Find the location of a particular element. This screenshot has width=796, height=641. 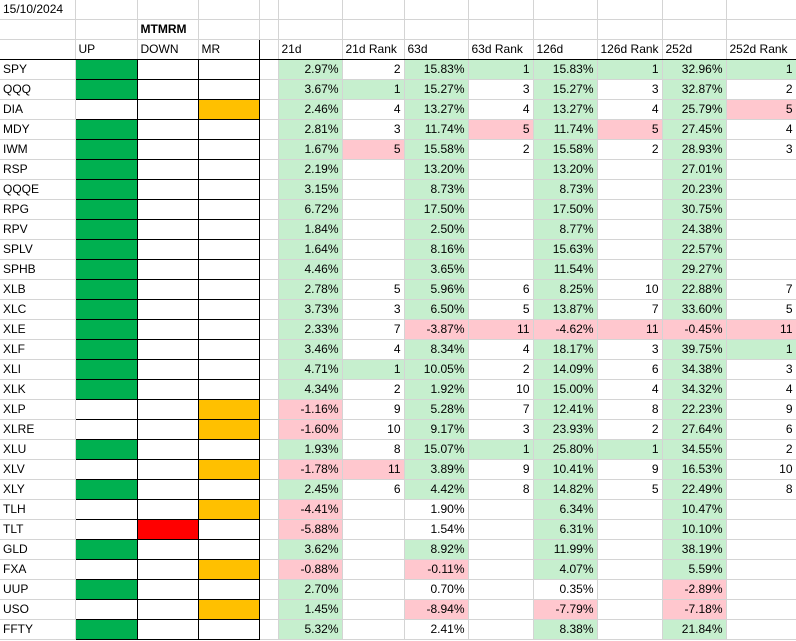

ticker-cell: XLE is located at coordinates (38, 329).